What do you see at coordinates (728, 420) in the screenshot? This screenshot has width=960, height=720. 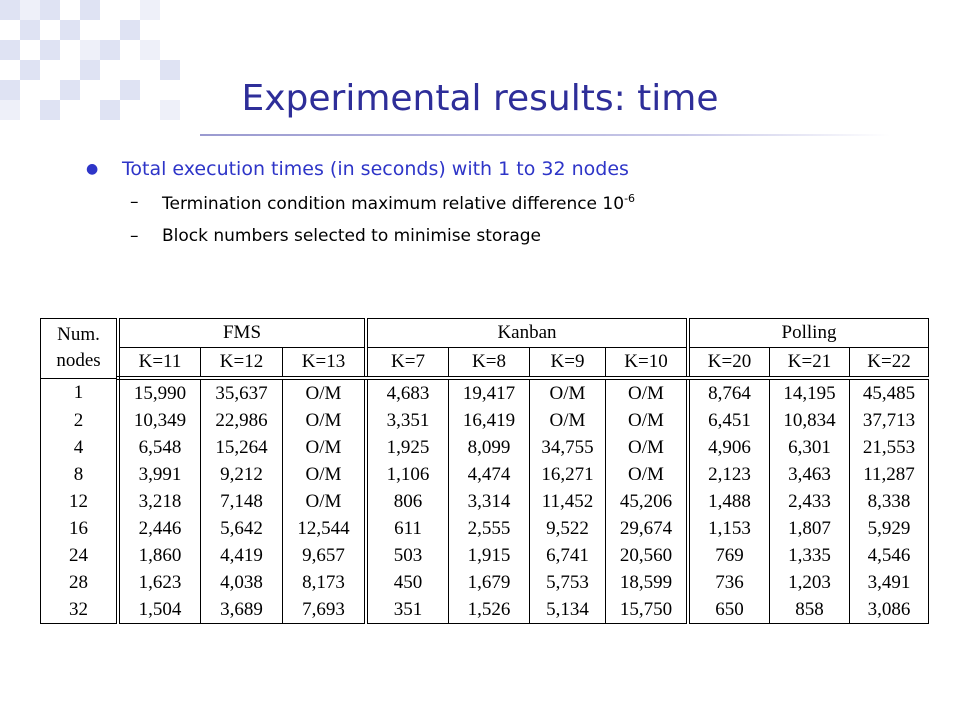 I see `cell: 6,451` at bounding box center [728, 420].